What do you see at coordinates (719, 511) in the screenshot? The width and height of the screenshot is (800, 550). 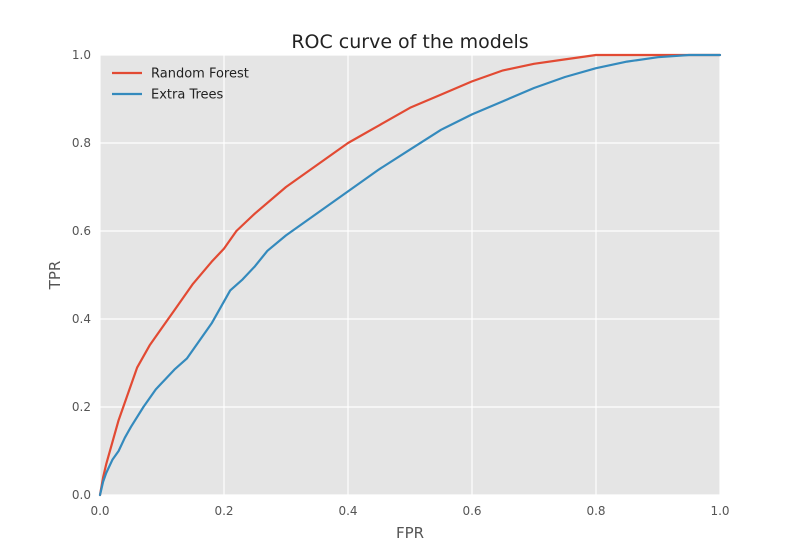 I see `x-tick-label: 1.0` at bounding box center [719, 511].